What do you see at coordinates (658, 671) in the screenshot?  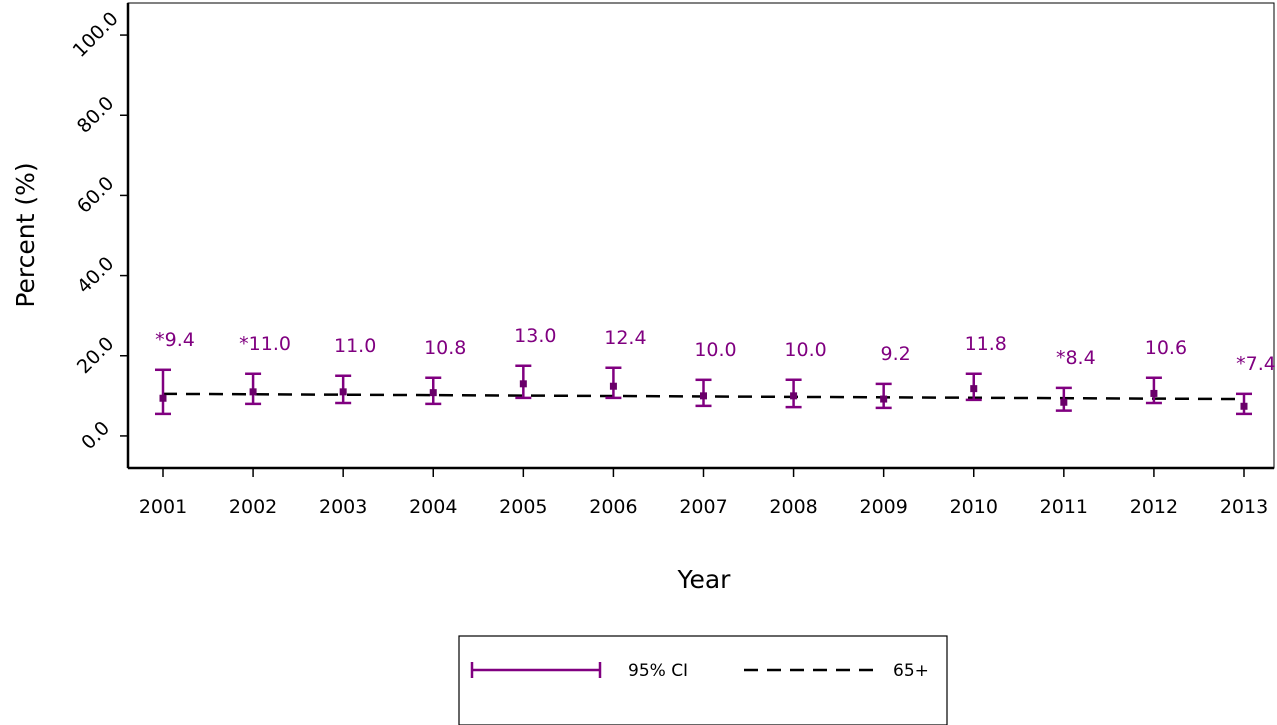 I see `legend-ci-label: 95% CI` at bounding box center [658, 671].